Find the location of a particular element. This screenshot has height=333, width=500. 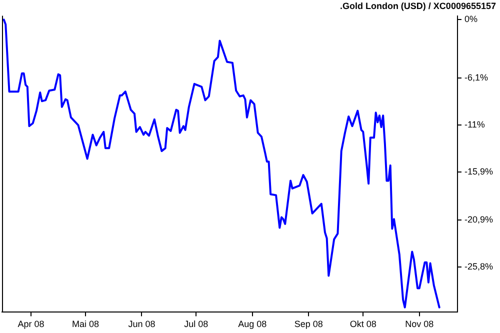

x-tick-label: Nov 08 is located at coordinates (419, 324).